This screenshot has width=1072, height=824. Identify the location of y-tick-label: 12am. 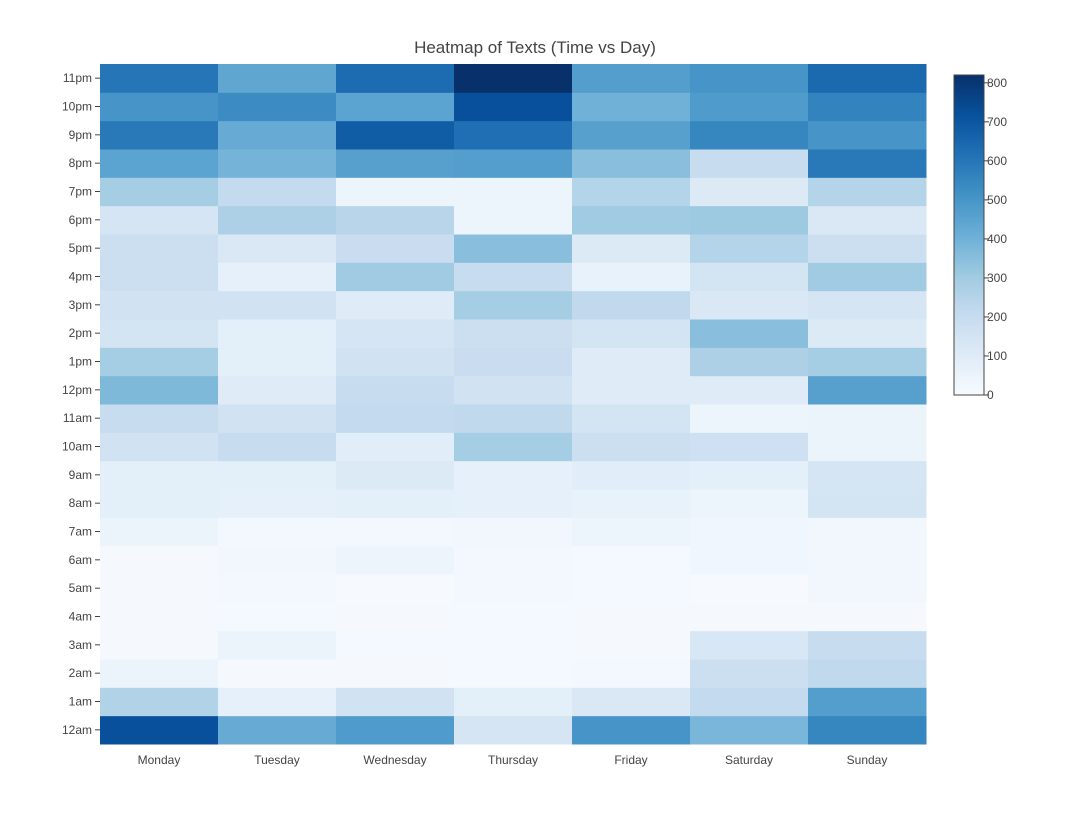
(77, 730).